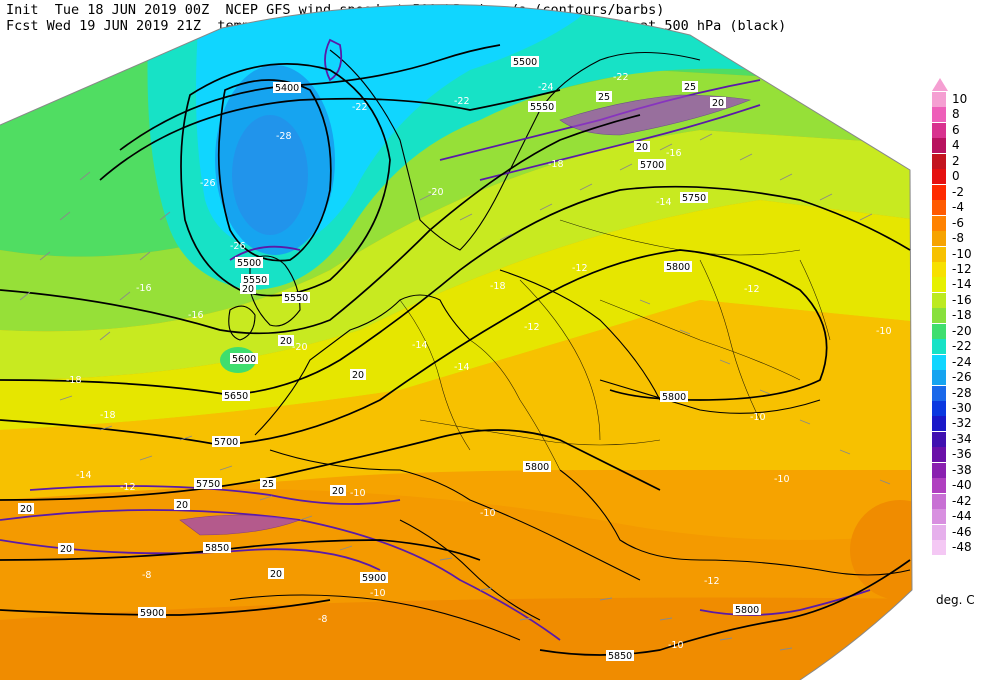  What do you see at coordinates (964, 223) in the screenshot?
I see `colorbar-level: -6` at bounding box center [964, 223].